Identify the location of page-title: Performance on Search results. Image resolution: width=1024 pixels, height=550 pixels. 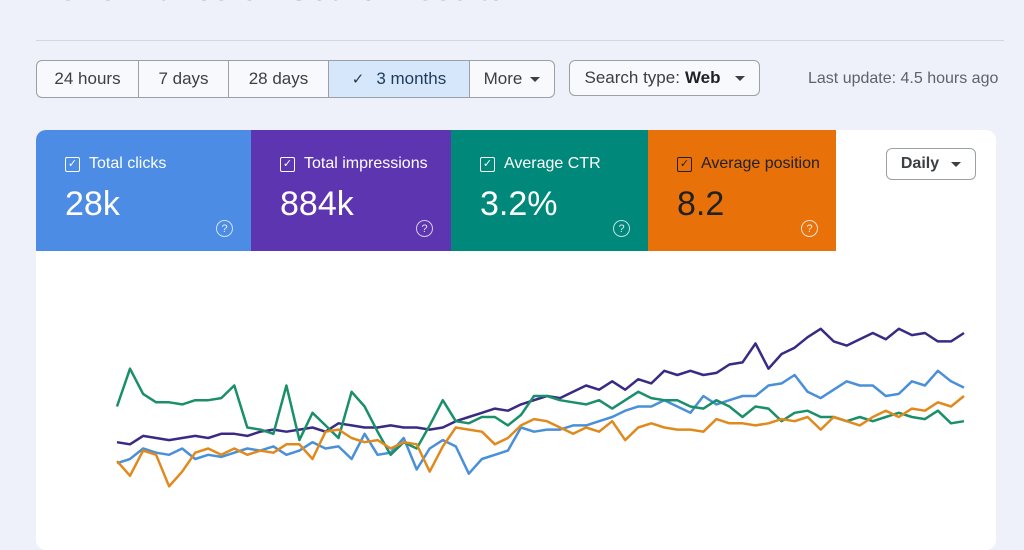
(270, 4).